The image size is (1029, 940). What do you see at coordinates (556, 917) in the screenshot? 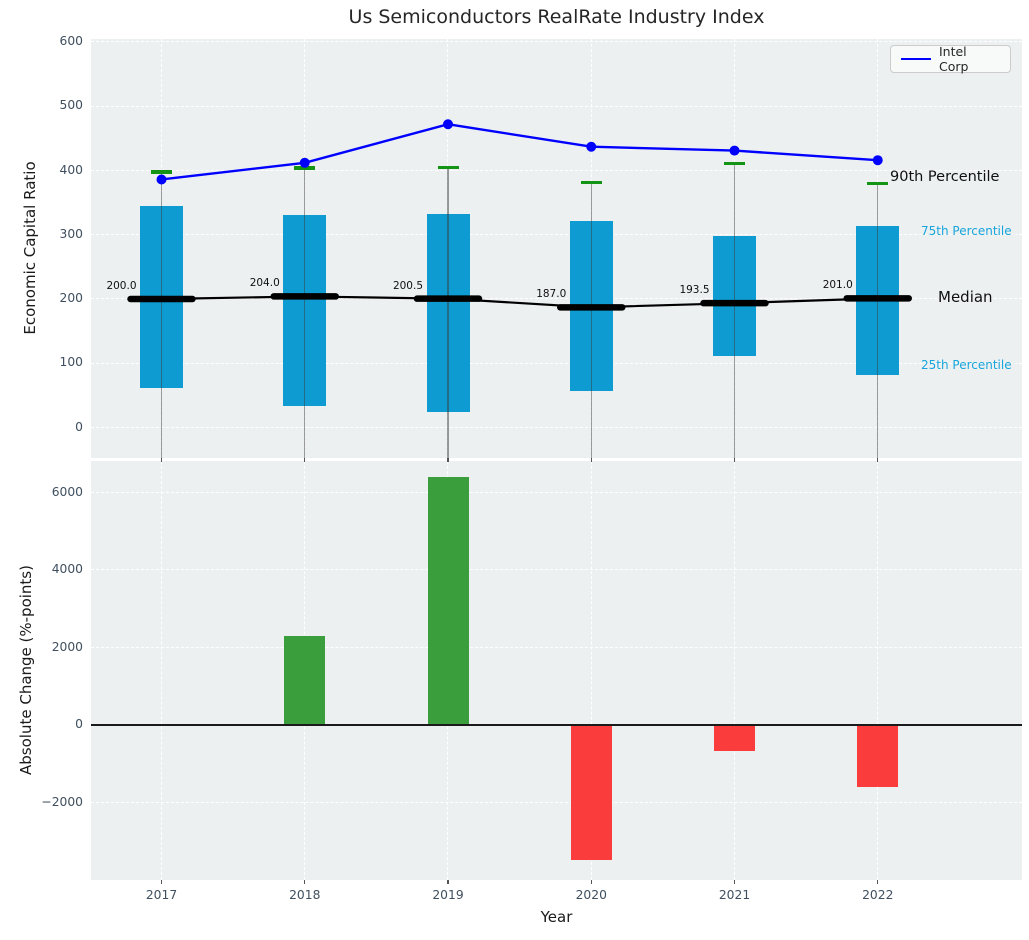
I see `x-axis-label: Year` at bounding box center [556, 917].